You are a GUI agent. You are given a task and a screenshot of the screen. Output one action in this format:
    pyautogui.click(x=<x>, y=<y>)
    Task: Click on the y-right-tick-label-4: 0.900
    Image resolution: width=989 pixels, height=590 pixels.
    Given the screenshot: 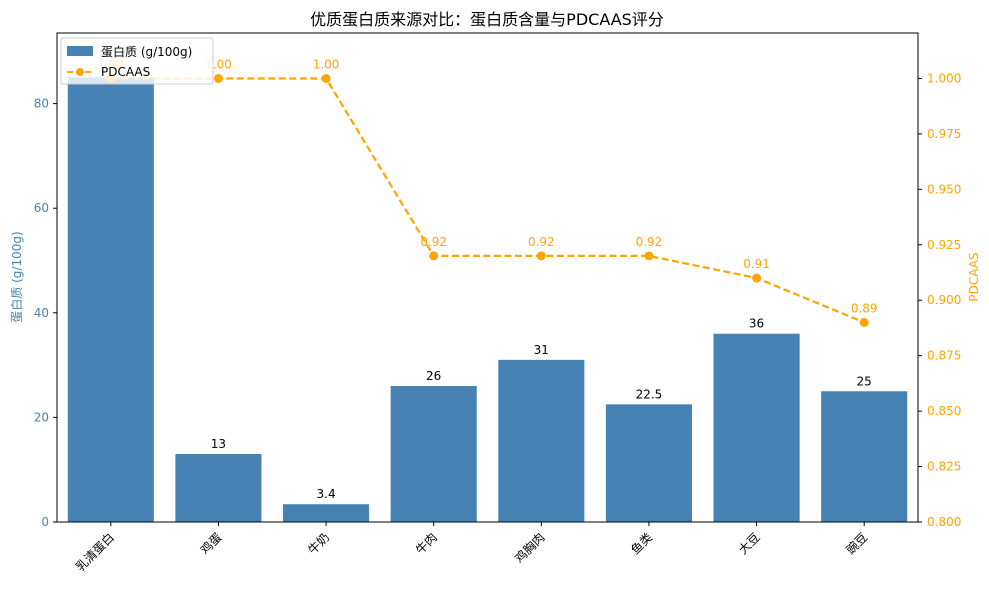 What is the action you would take?
    pyautogui.click(x=944, y=300)
    